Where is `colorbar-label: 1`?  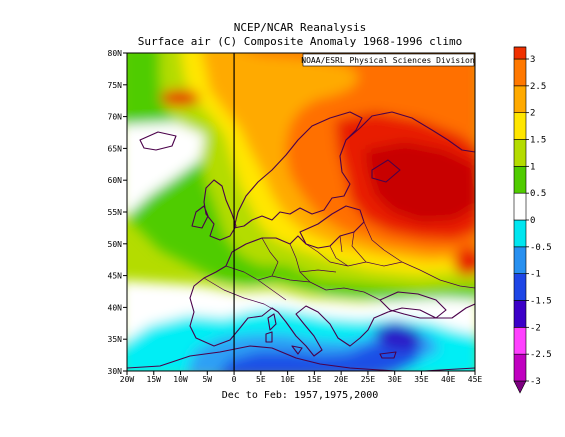 colorbar-label: 1 is located at coordinates (532, 167).